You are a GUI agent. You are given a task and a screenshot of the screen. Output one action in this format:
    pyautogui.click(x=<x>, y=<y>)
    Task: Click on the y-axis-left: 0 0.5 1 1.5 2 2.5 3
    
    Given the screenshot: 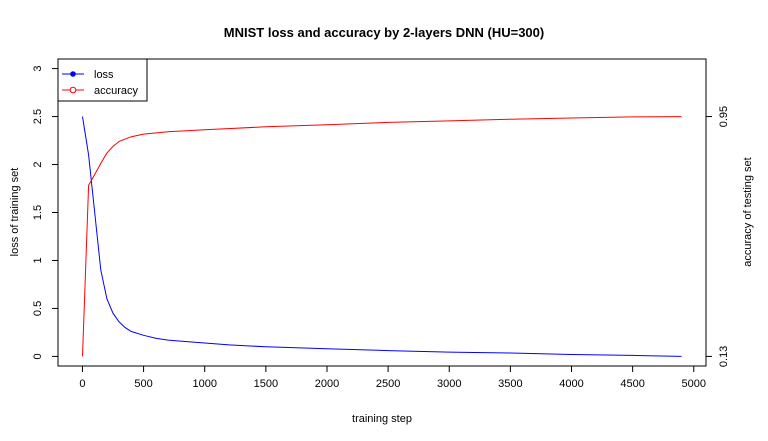 What is the action you would take?
    pyautogui.click(x=45, y=212)
    